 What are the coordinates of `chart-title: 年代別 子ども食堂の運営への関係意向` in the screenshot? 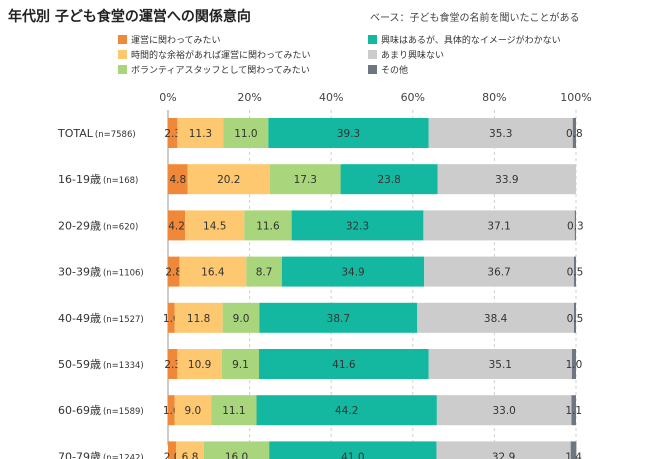 It's located at (129, 17).